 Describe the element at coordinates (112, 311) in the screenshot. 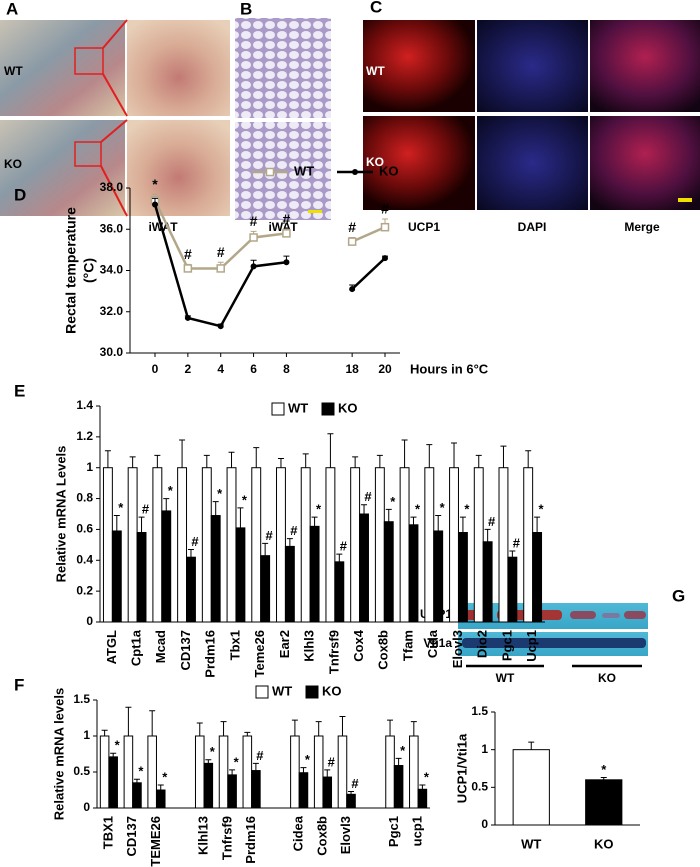

I see `y-tick-label: 32.0` at that location.